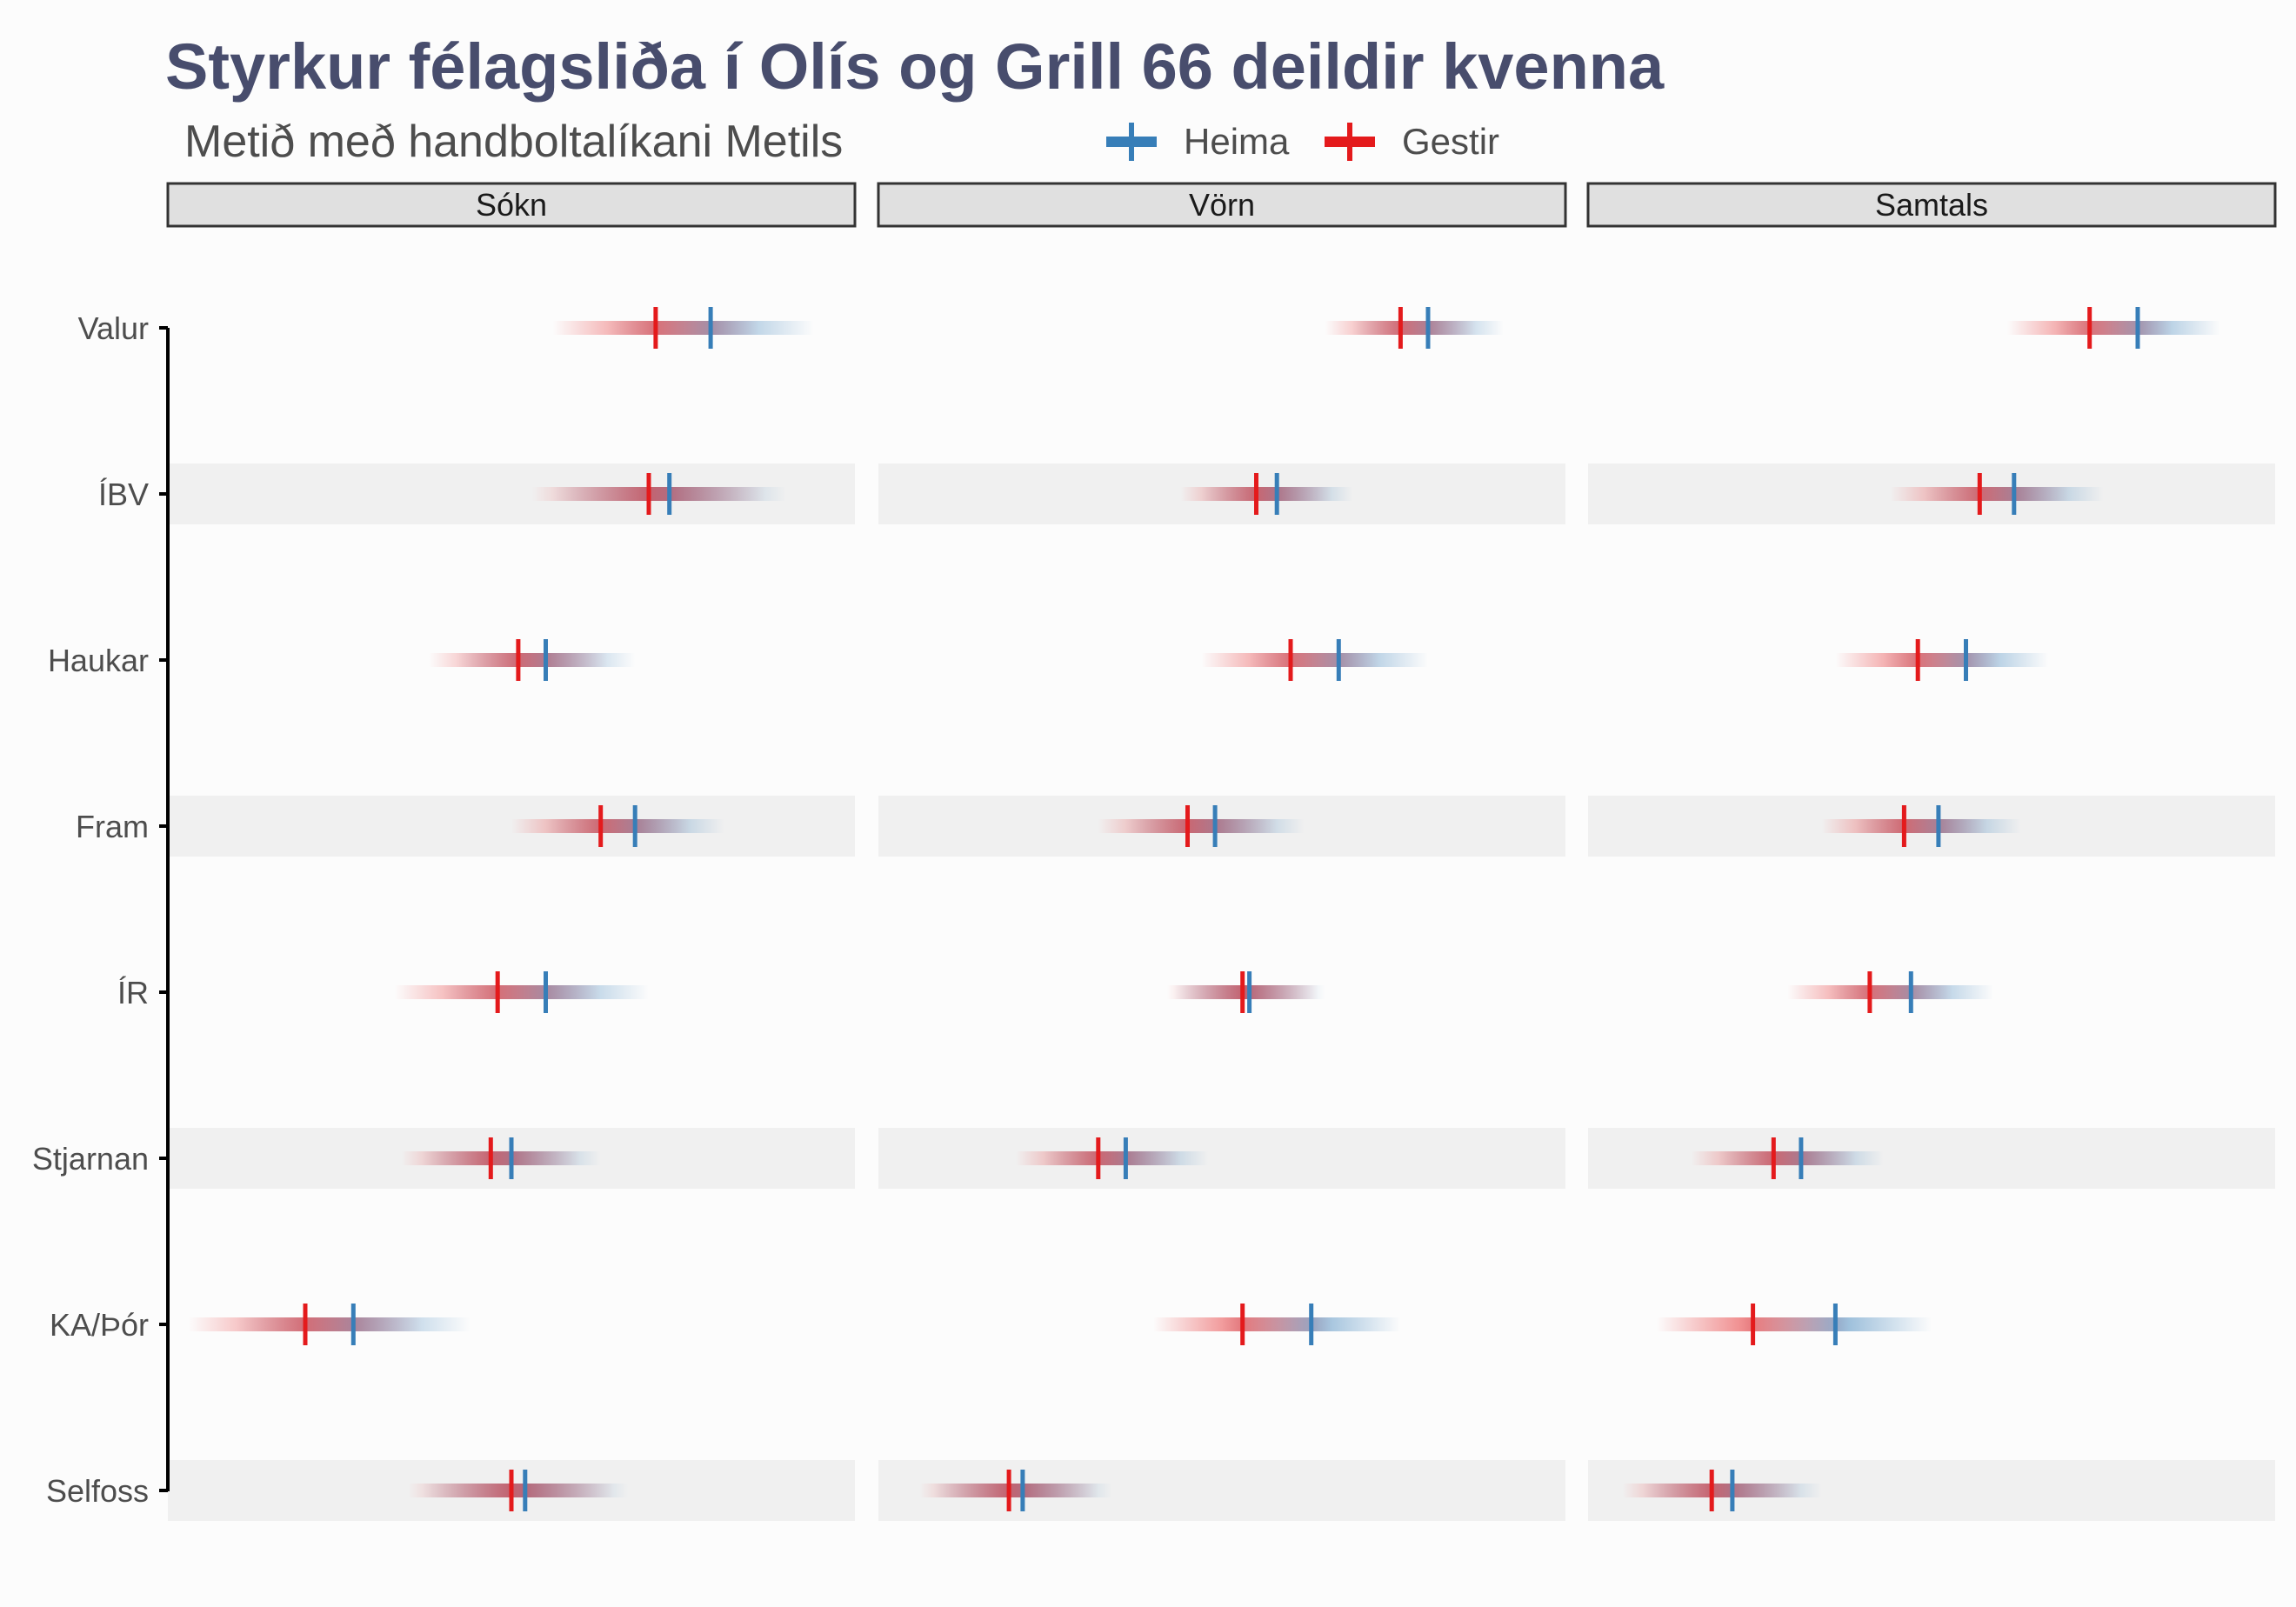  I want to click on facet-label-vorn: Vörn, so click(1222, 205).